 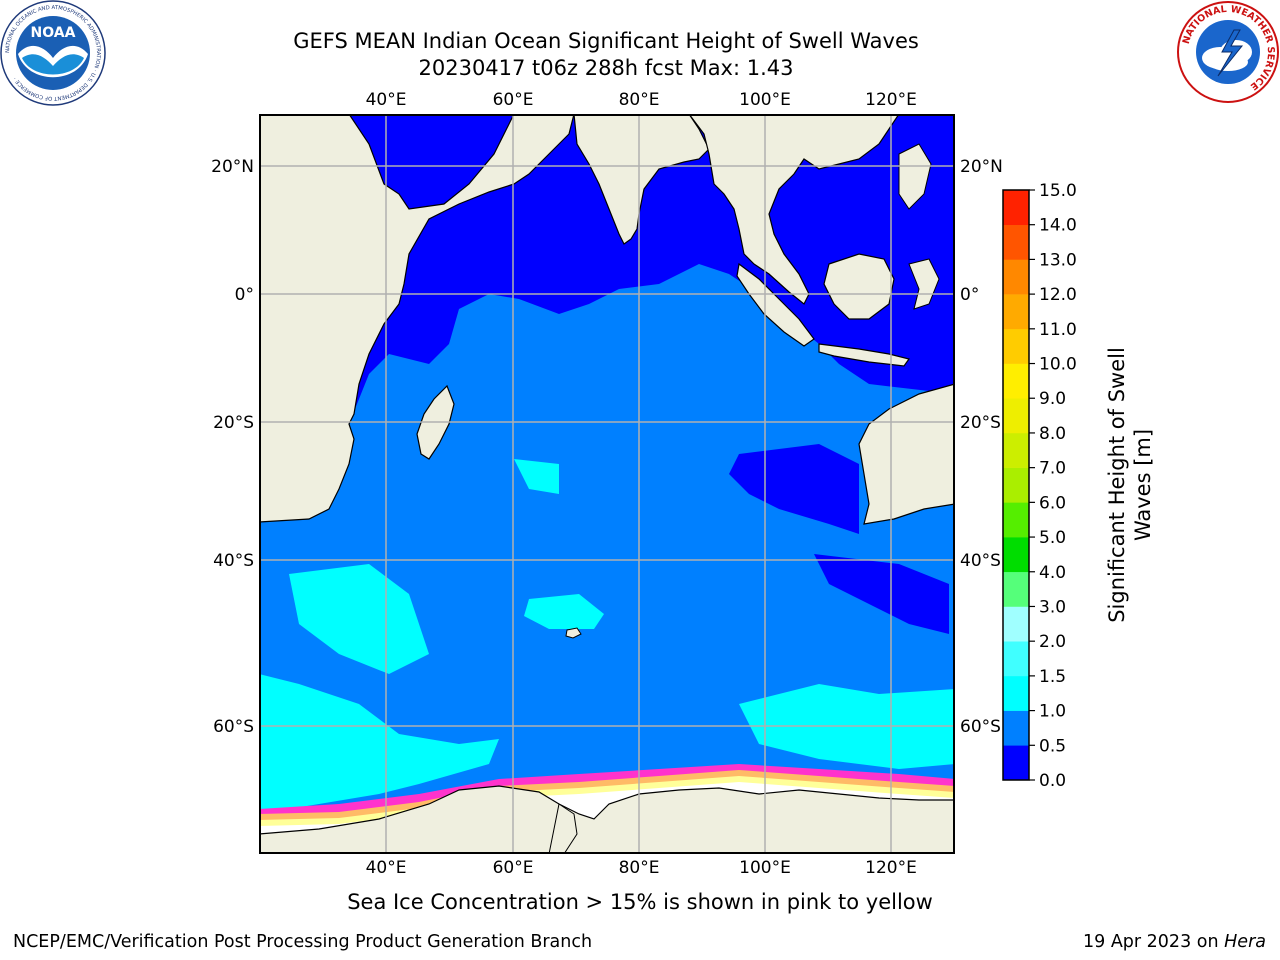 What do you see at coordinates (794, 209) in the screenshot?
I see `southeast-asia-landmass` at bounding box center [794, 209].